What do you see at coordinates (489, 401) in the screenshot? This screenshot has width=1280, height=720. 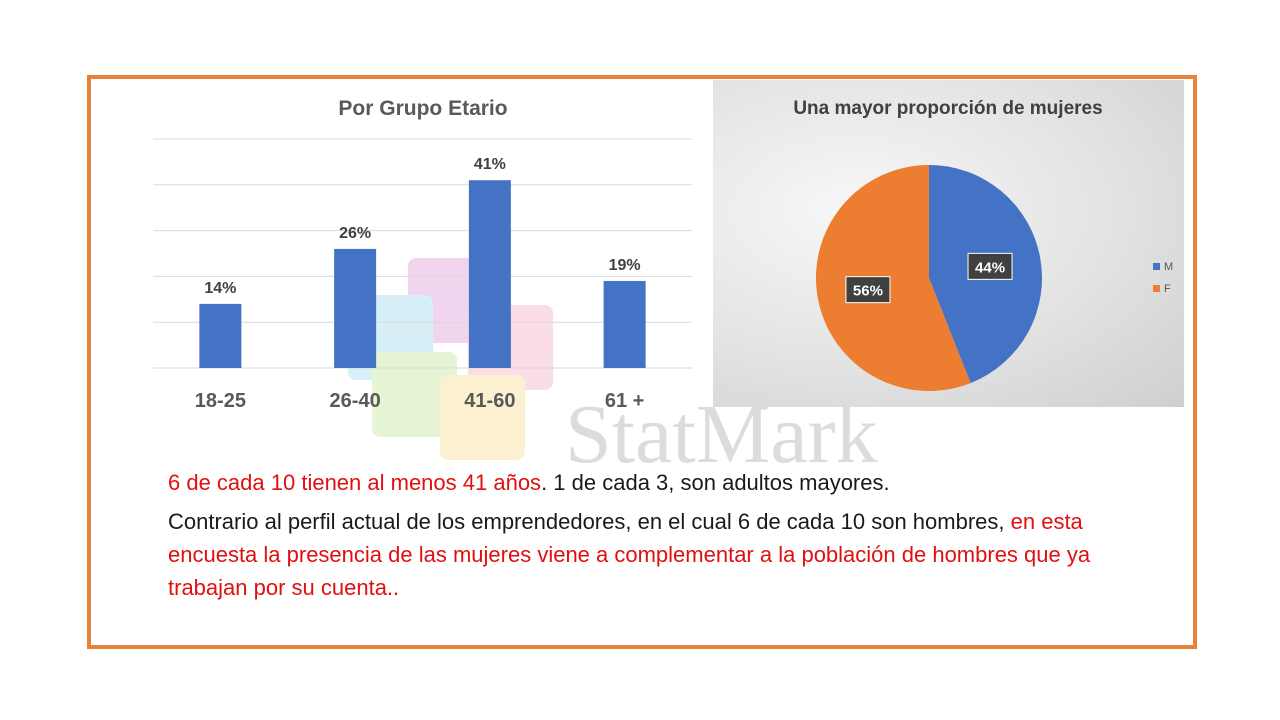 I see `x-tick-label: 41-60` at bounding box center [489, 401].